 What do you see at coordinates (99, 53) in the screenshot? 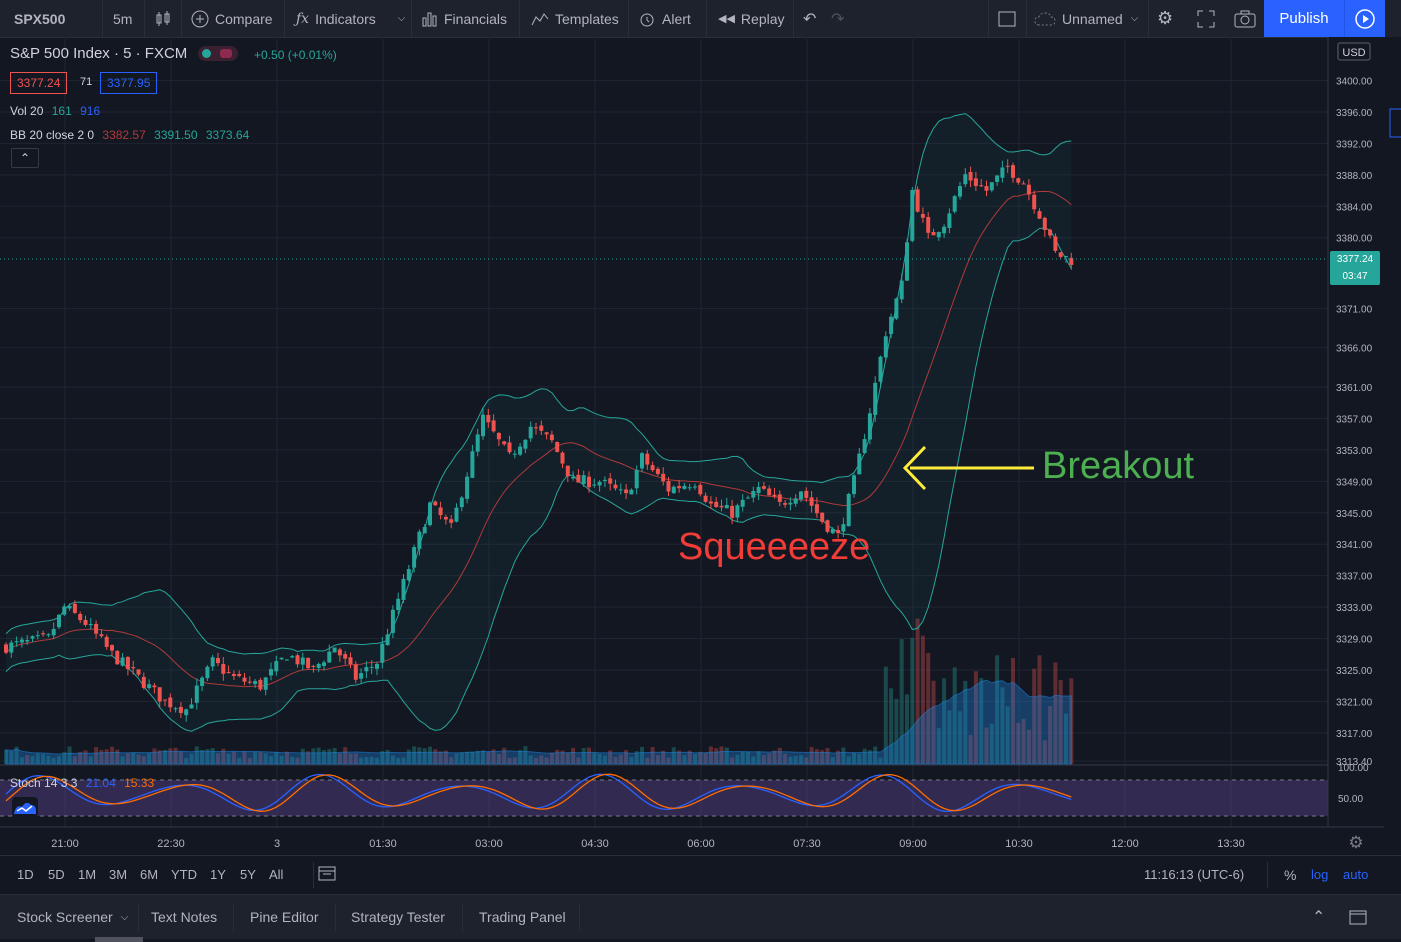
I see `symbol-legend-title: S&P 500 Index · 5 · FXCM` at bounding box center [99, 53].